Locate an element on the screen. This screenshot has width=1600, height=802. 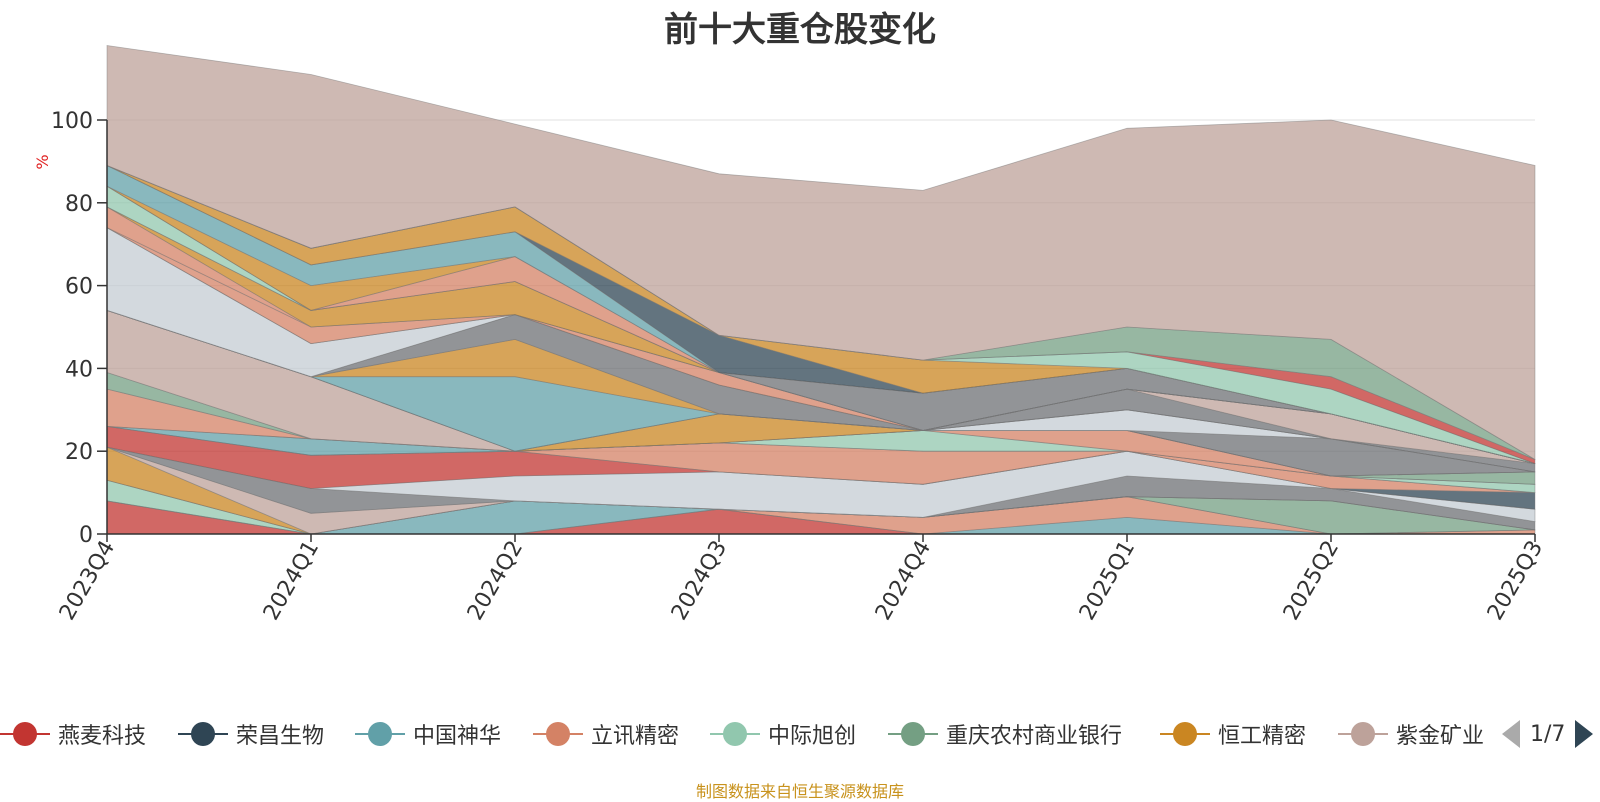
legend-label: 重庆农村商业银行 is located at coordinates (1034, 736).